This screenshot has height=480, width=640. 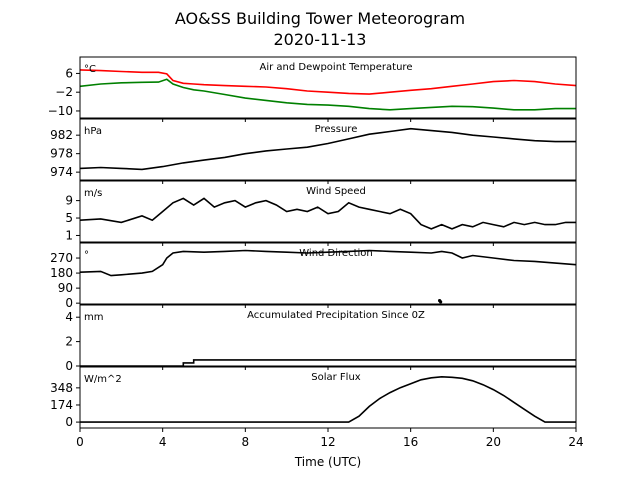 I want to click on y-tick-label: 4, so click(x=69, y=317).